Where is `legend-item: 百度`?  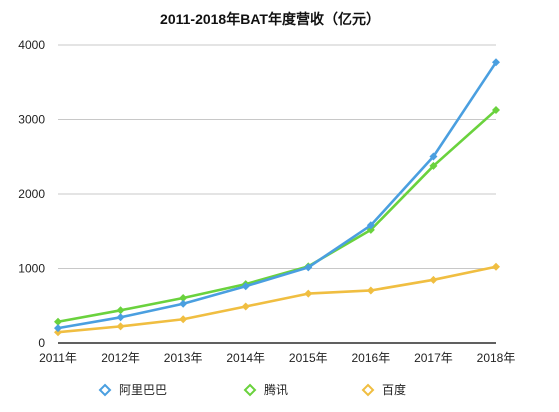 legend-item: 百度 is located at coordinates (383, 389).